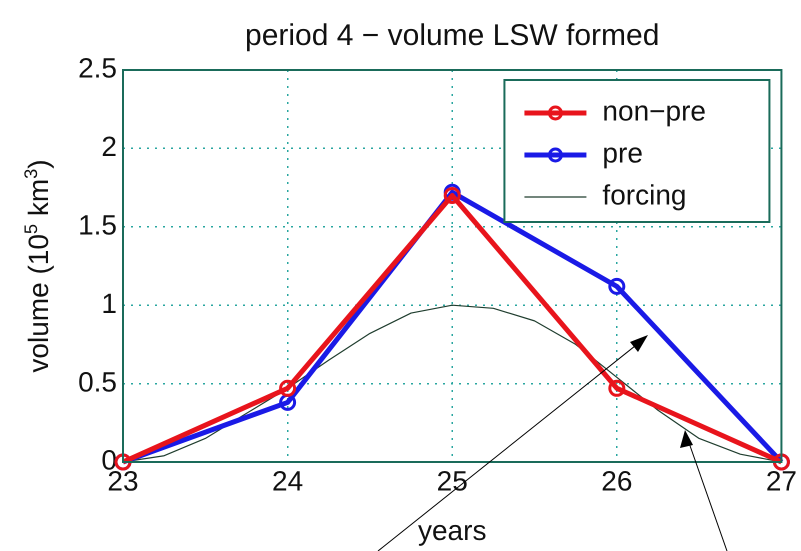 This screenshot has height=551, width=801. Describe the element at coordinates (97, 68) in the screenshot. I see `y-tick-label: 2.5` at that location.